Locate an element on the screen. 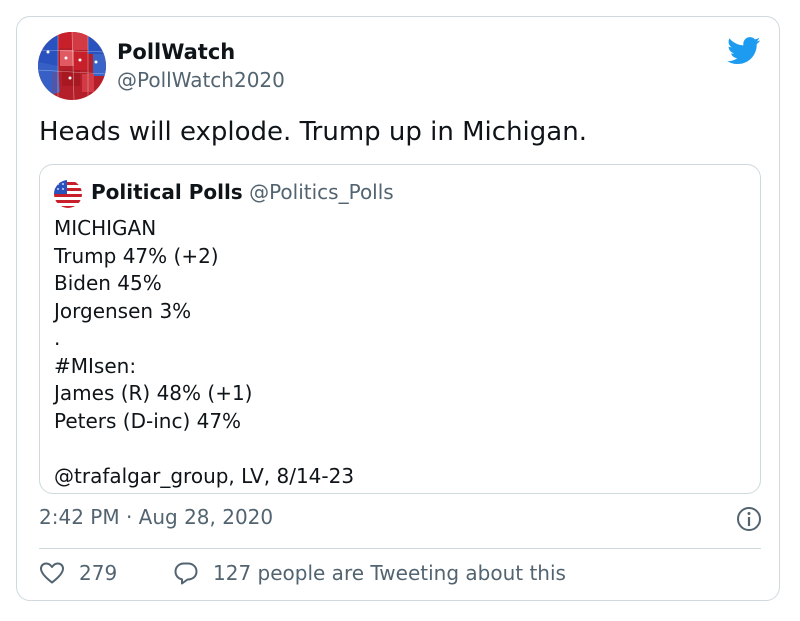 The width and height of the screenshot is (800, 621). quoted-text-line is located at coordinates (204, 449).